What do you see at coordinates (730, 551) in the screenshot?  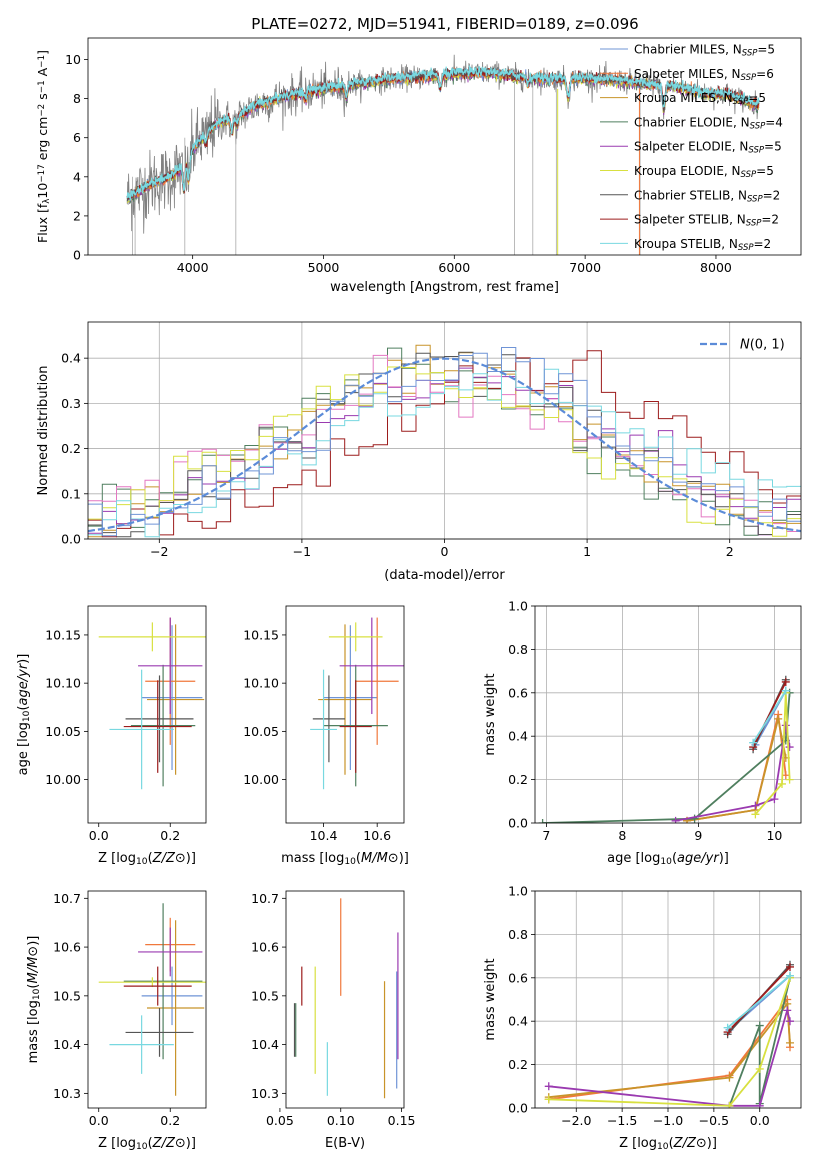 I see `x-tick-label: 2` at bounding box center [730, 551].